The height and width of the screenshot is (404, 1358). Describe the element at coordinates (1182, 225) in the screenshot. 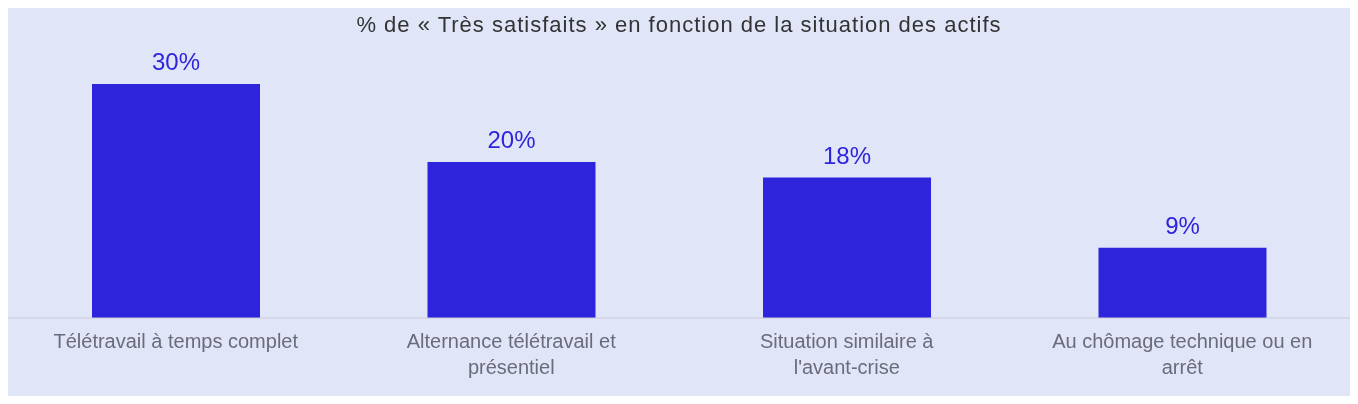

I see `data-label: 9%` at that location.